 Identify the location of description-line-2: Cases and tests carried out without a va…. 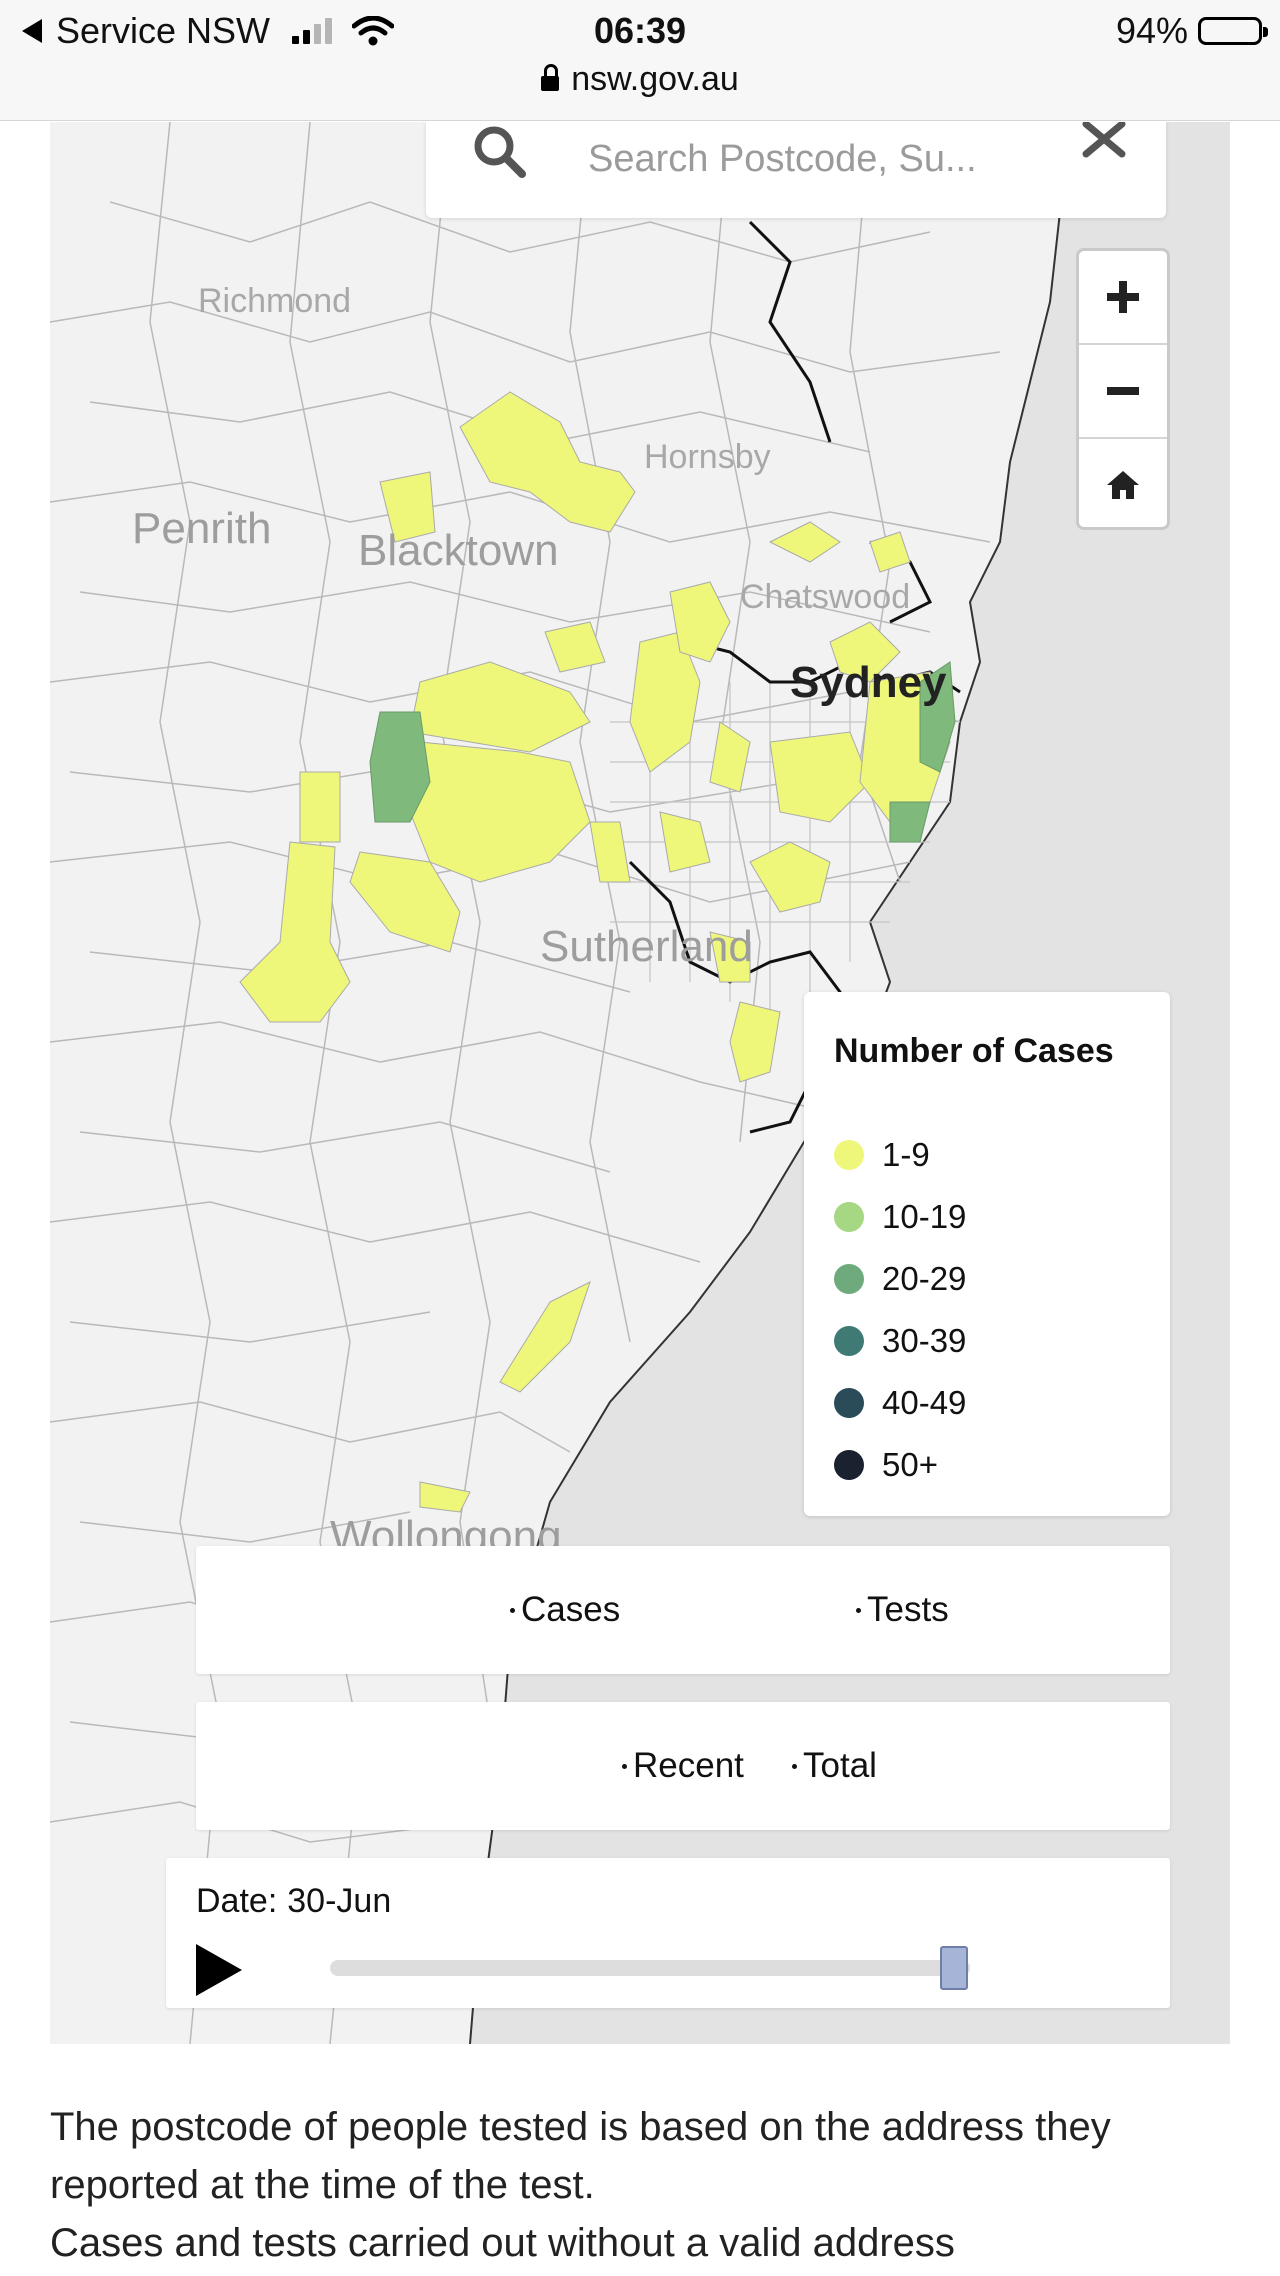
(502, 2243).